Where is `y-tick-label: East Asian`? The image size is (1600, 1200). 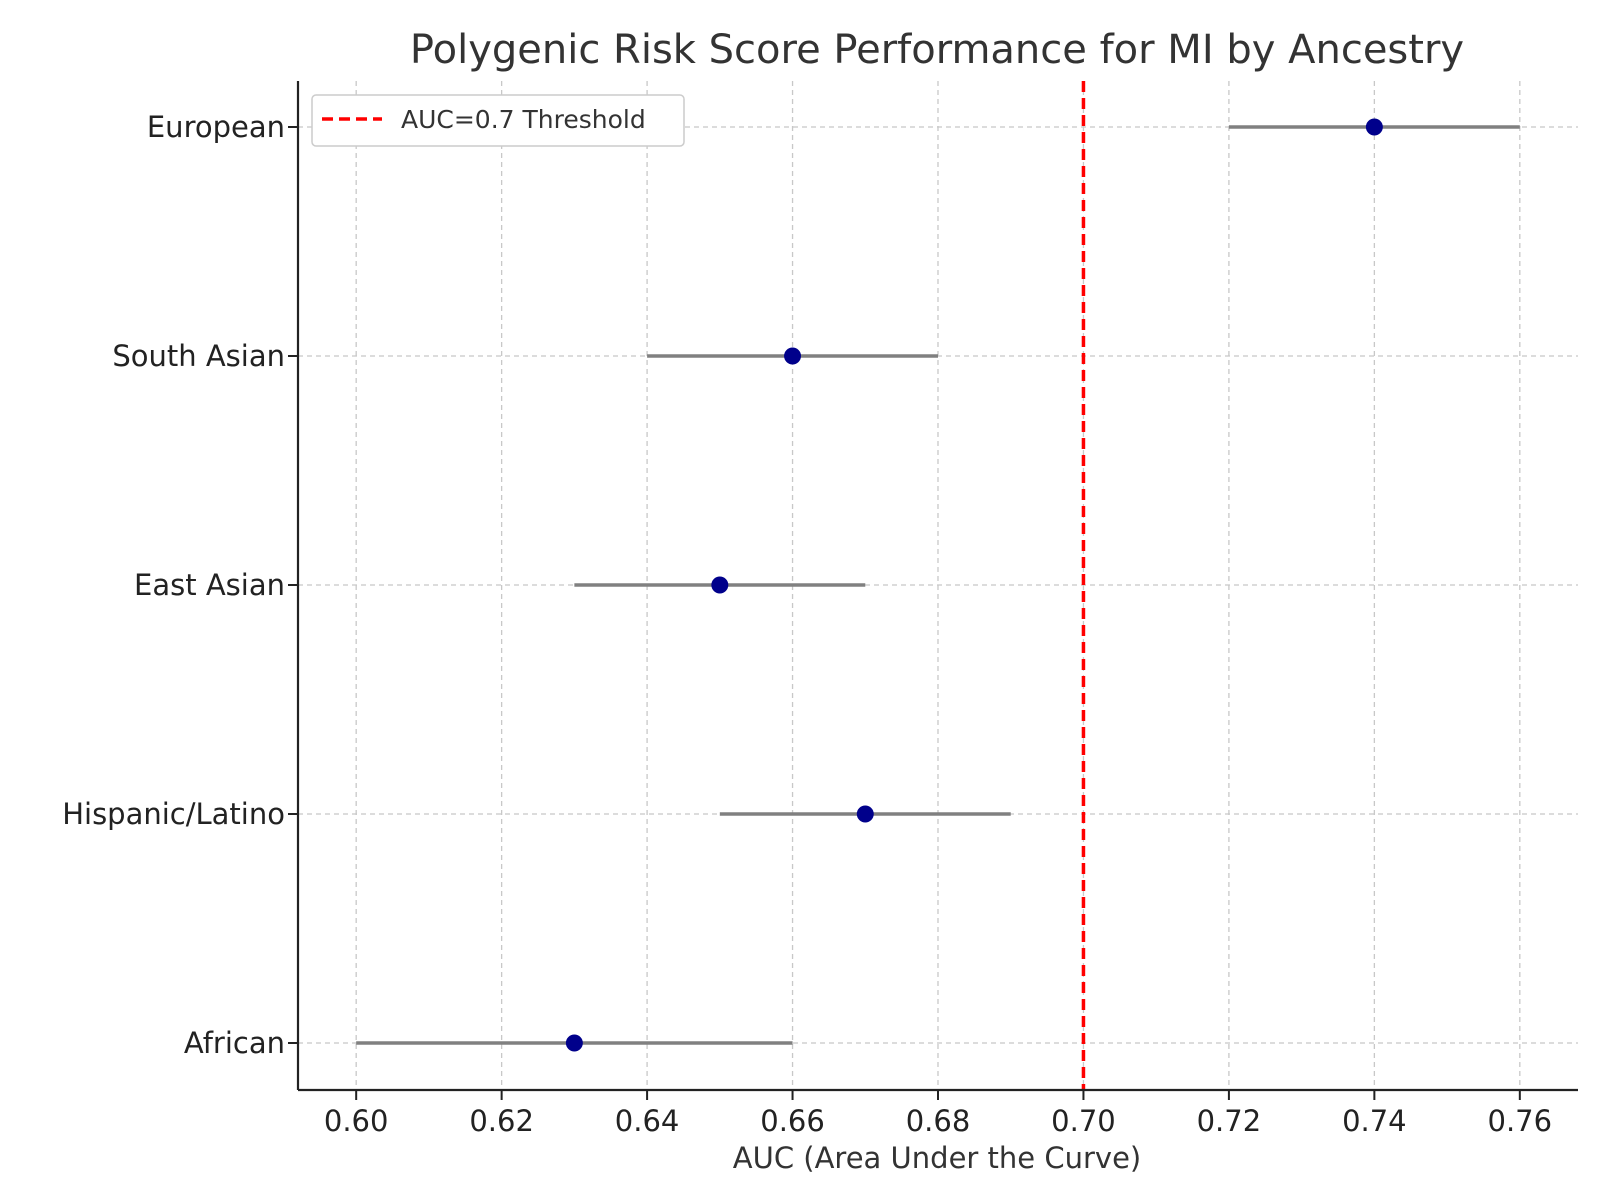
y-tick-label: East Asian is located at coordinates (209, 585).